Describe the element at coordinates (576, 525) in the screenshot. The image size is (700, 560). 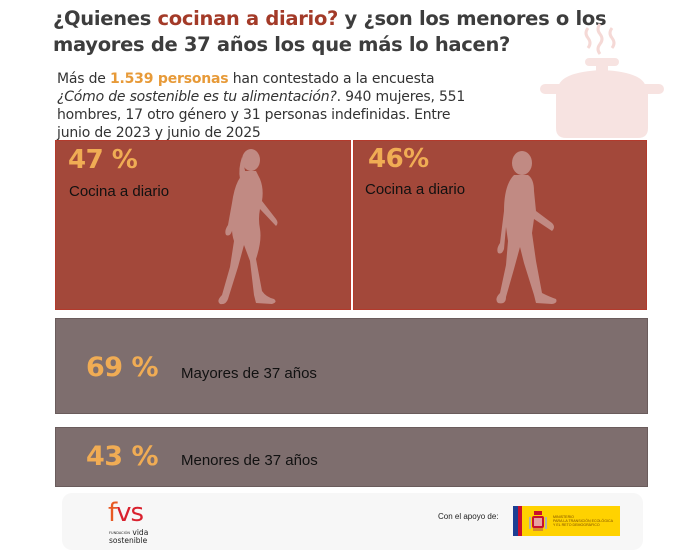
I see `ministry-line3: Y EL RETO DEMOGRÁFICO` at that location.